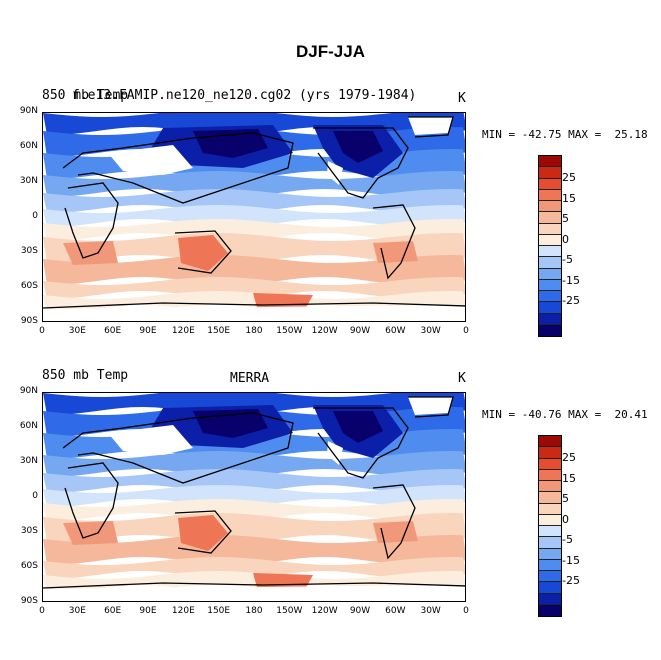 Image resolution: width=661 pixels, height=660 pixels. I want to click on panel-center-label: MERRA, so click(250, 378).